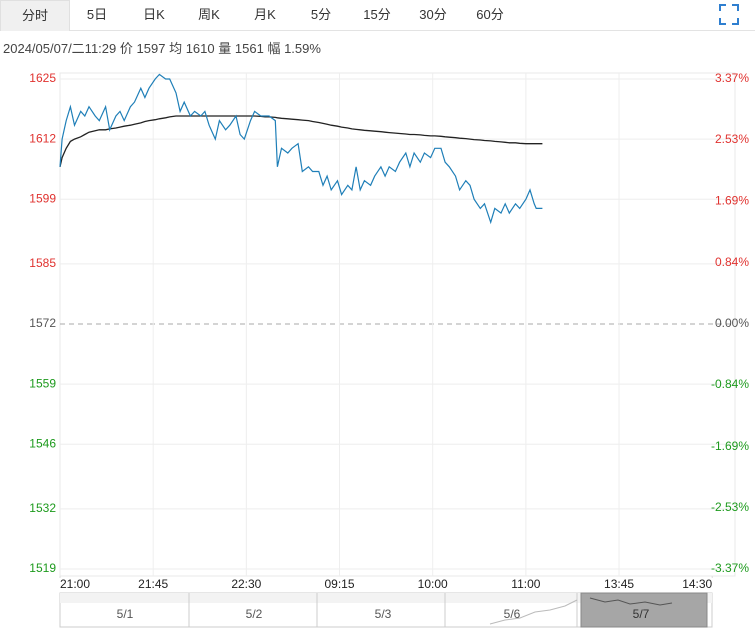 This screenshot has height=633, width=755. What do you see at coordinates (641, 614) in the screenshot?
I see `navigator-label: 5/7` at bounding box center [641, 614].